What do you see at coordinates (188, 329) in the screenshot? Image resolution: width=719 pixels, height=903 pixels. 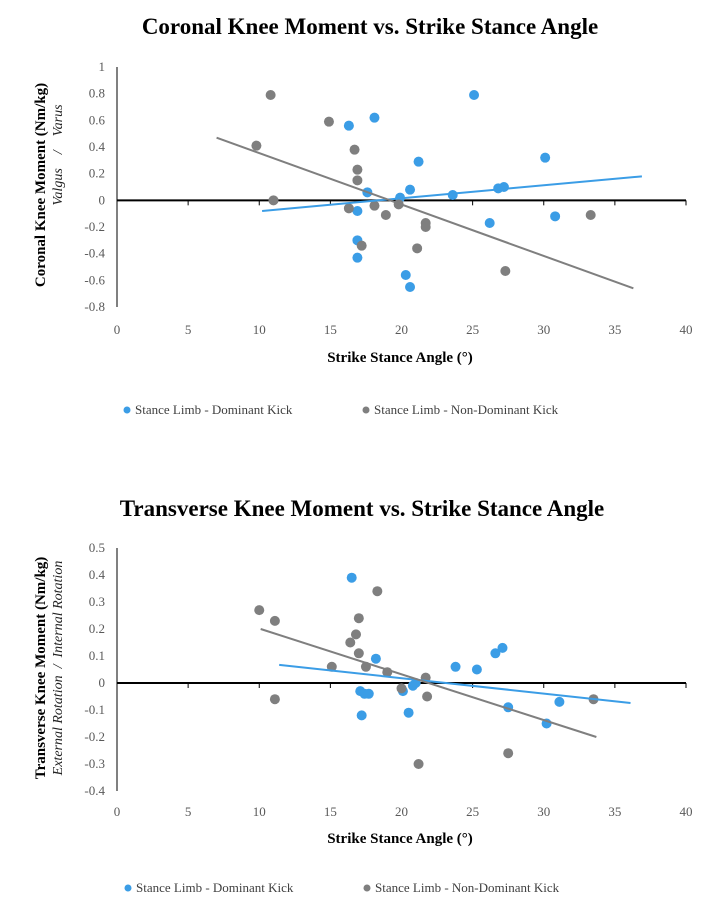 I see `x-tick-label: 5` at bounding box center [188, 329].